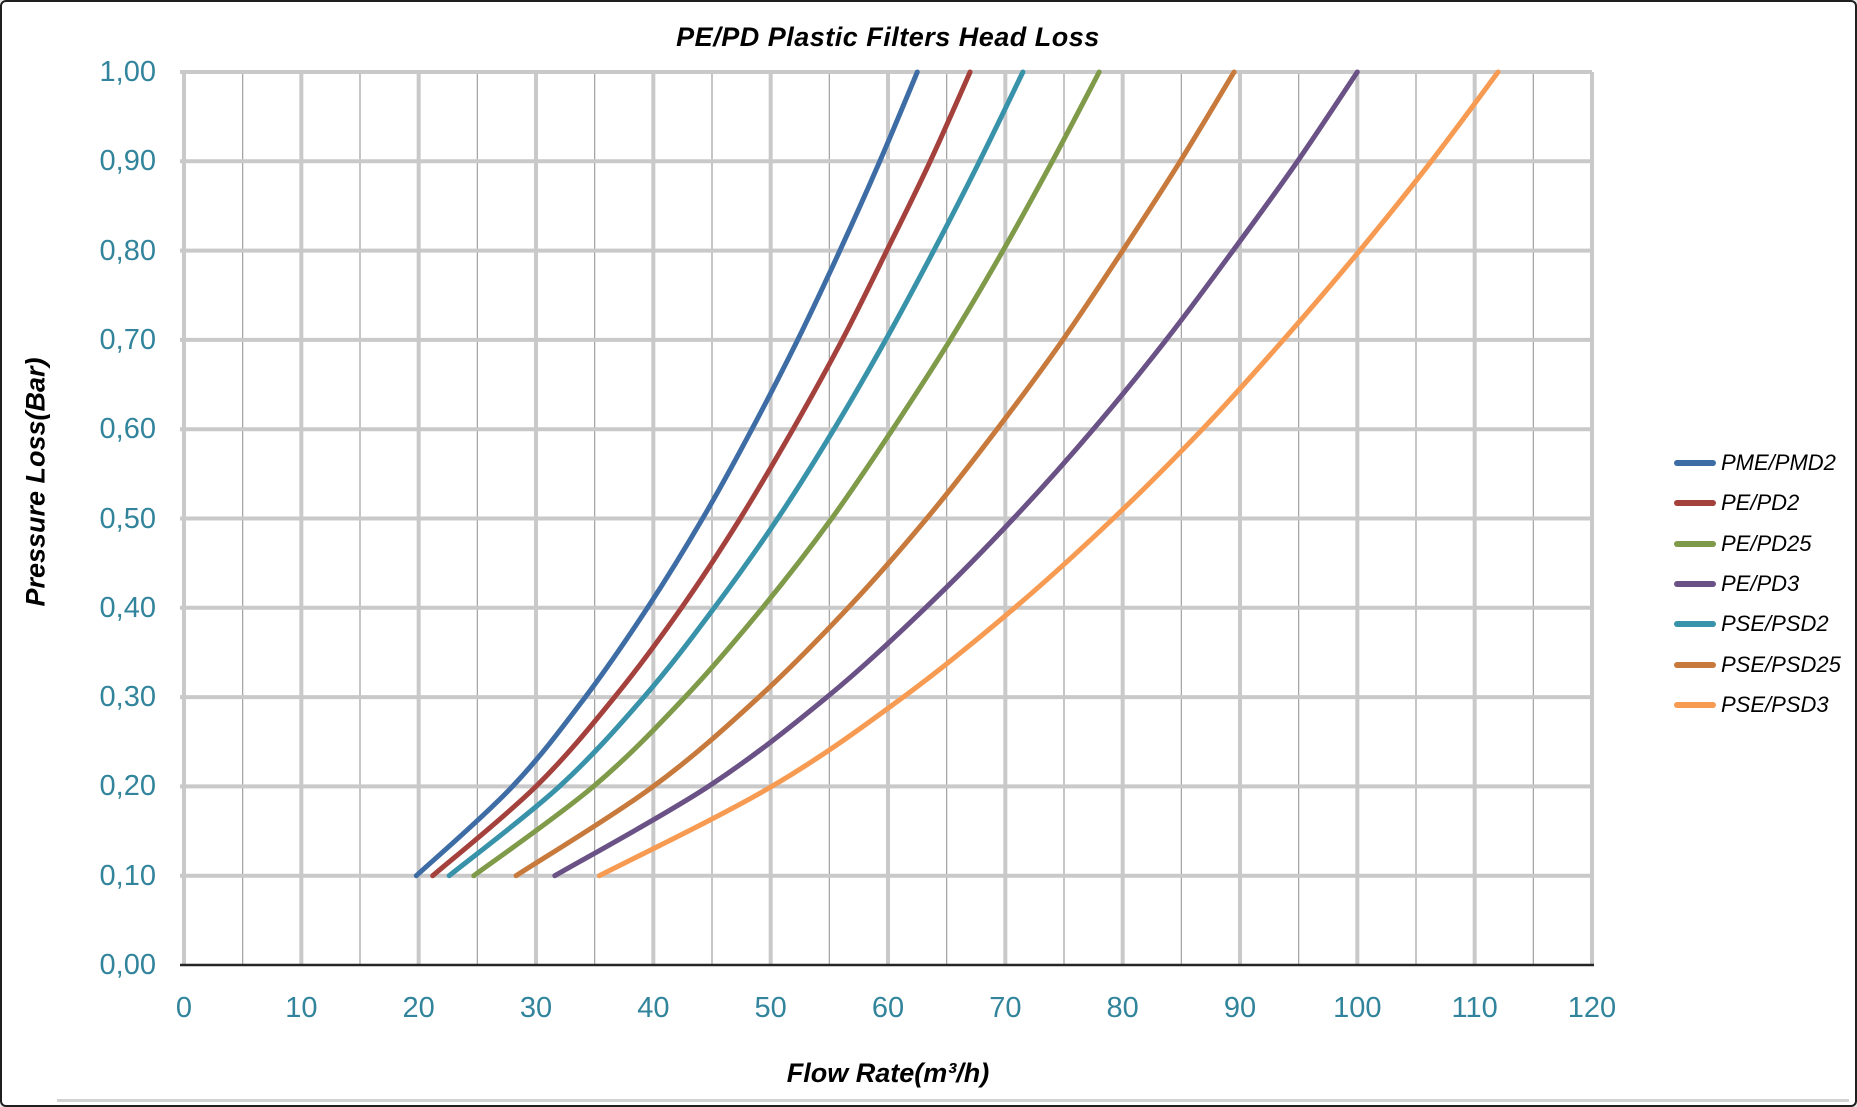  Describe the element at coordinates (888, 37) in the screenshot. I see `chart-title: PE/PD Plastic Filters Head Loss` at that location.